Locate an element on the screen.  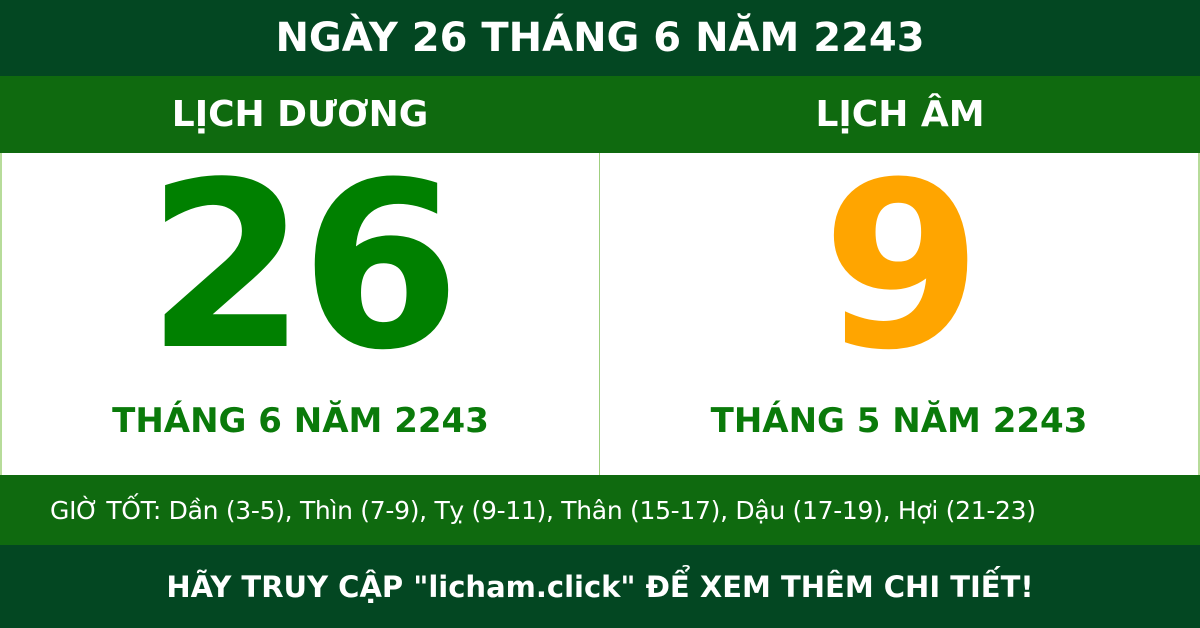
lunar-calendar-label: LỊCH ÂM is located at coordinates (900, 114).